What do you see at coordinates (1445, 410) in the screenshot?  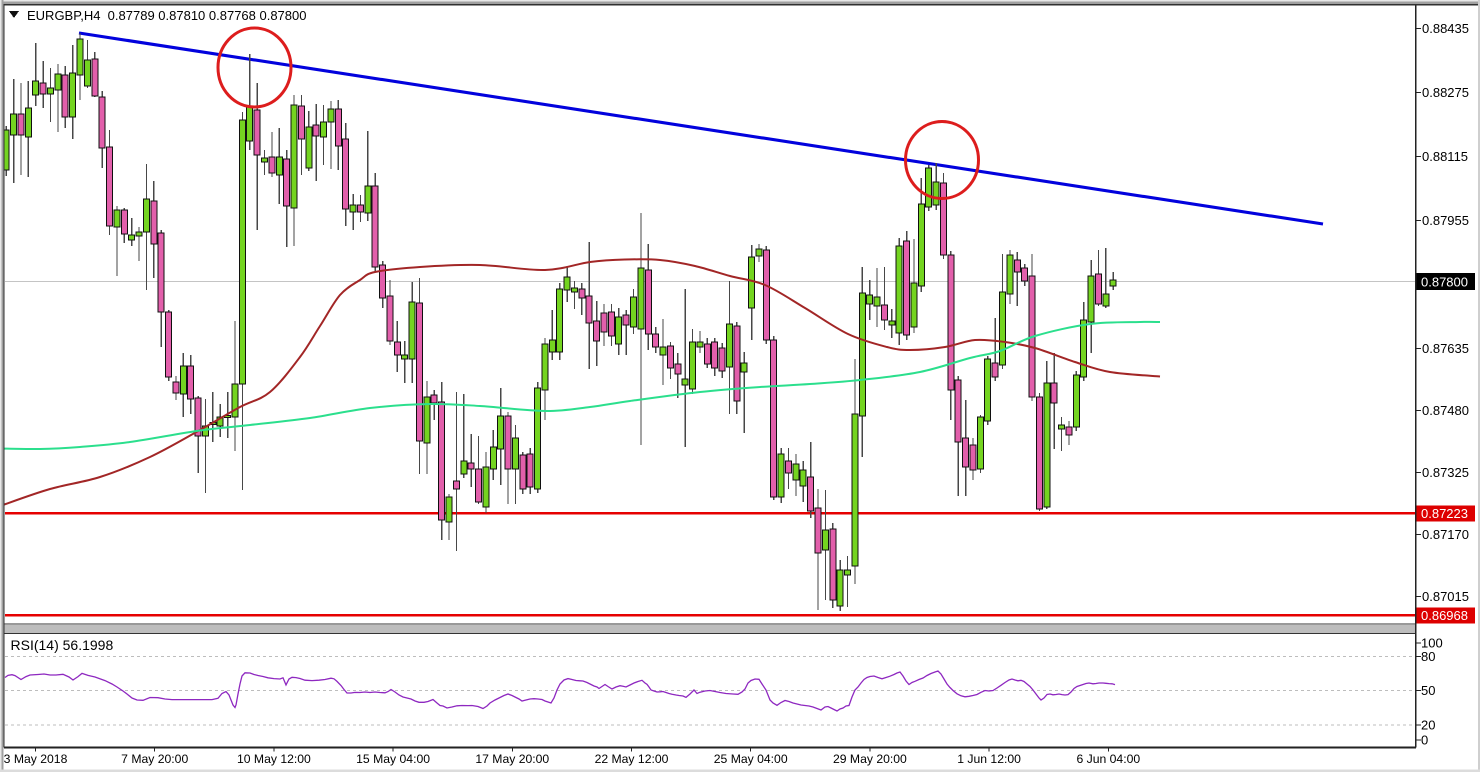 I see `svg-text: 0.87480` at bounding box center [1445, 410].